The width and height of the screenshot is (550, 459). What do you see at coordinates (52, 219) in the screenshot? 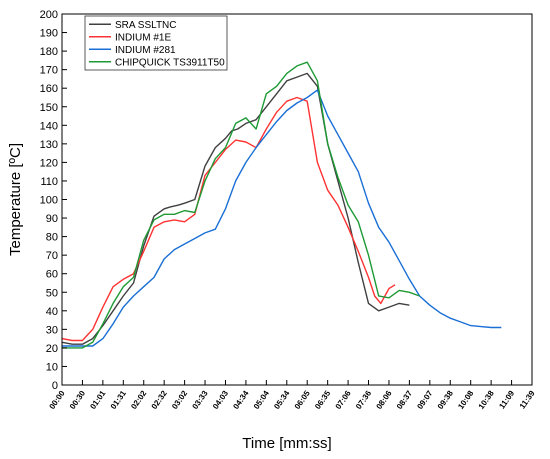
I see `y-tick-label: 90` at bounding box center [52, 219].